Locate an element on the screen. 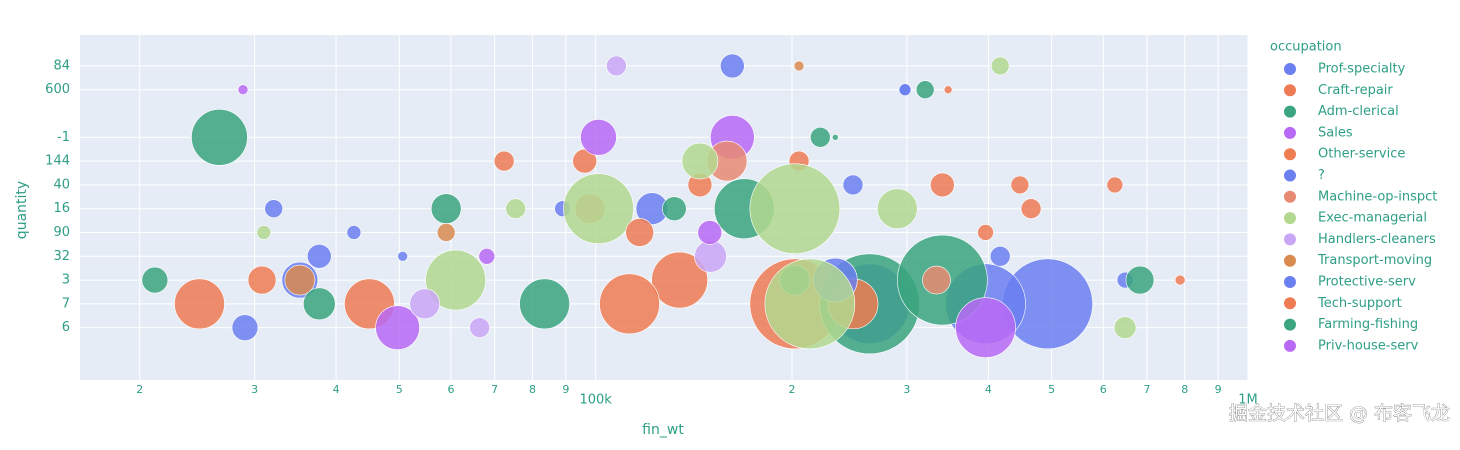 The width and height of the screenshot is (1460, 450). y-axis-title: quantity is located at coordinates (22, 210).